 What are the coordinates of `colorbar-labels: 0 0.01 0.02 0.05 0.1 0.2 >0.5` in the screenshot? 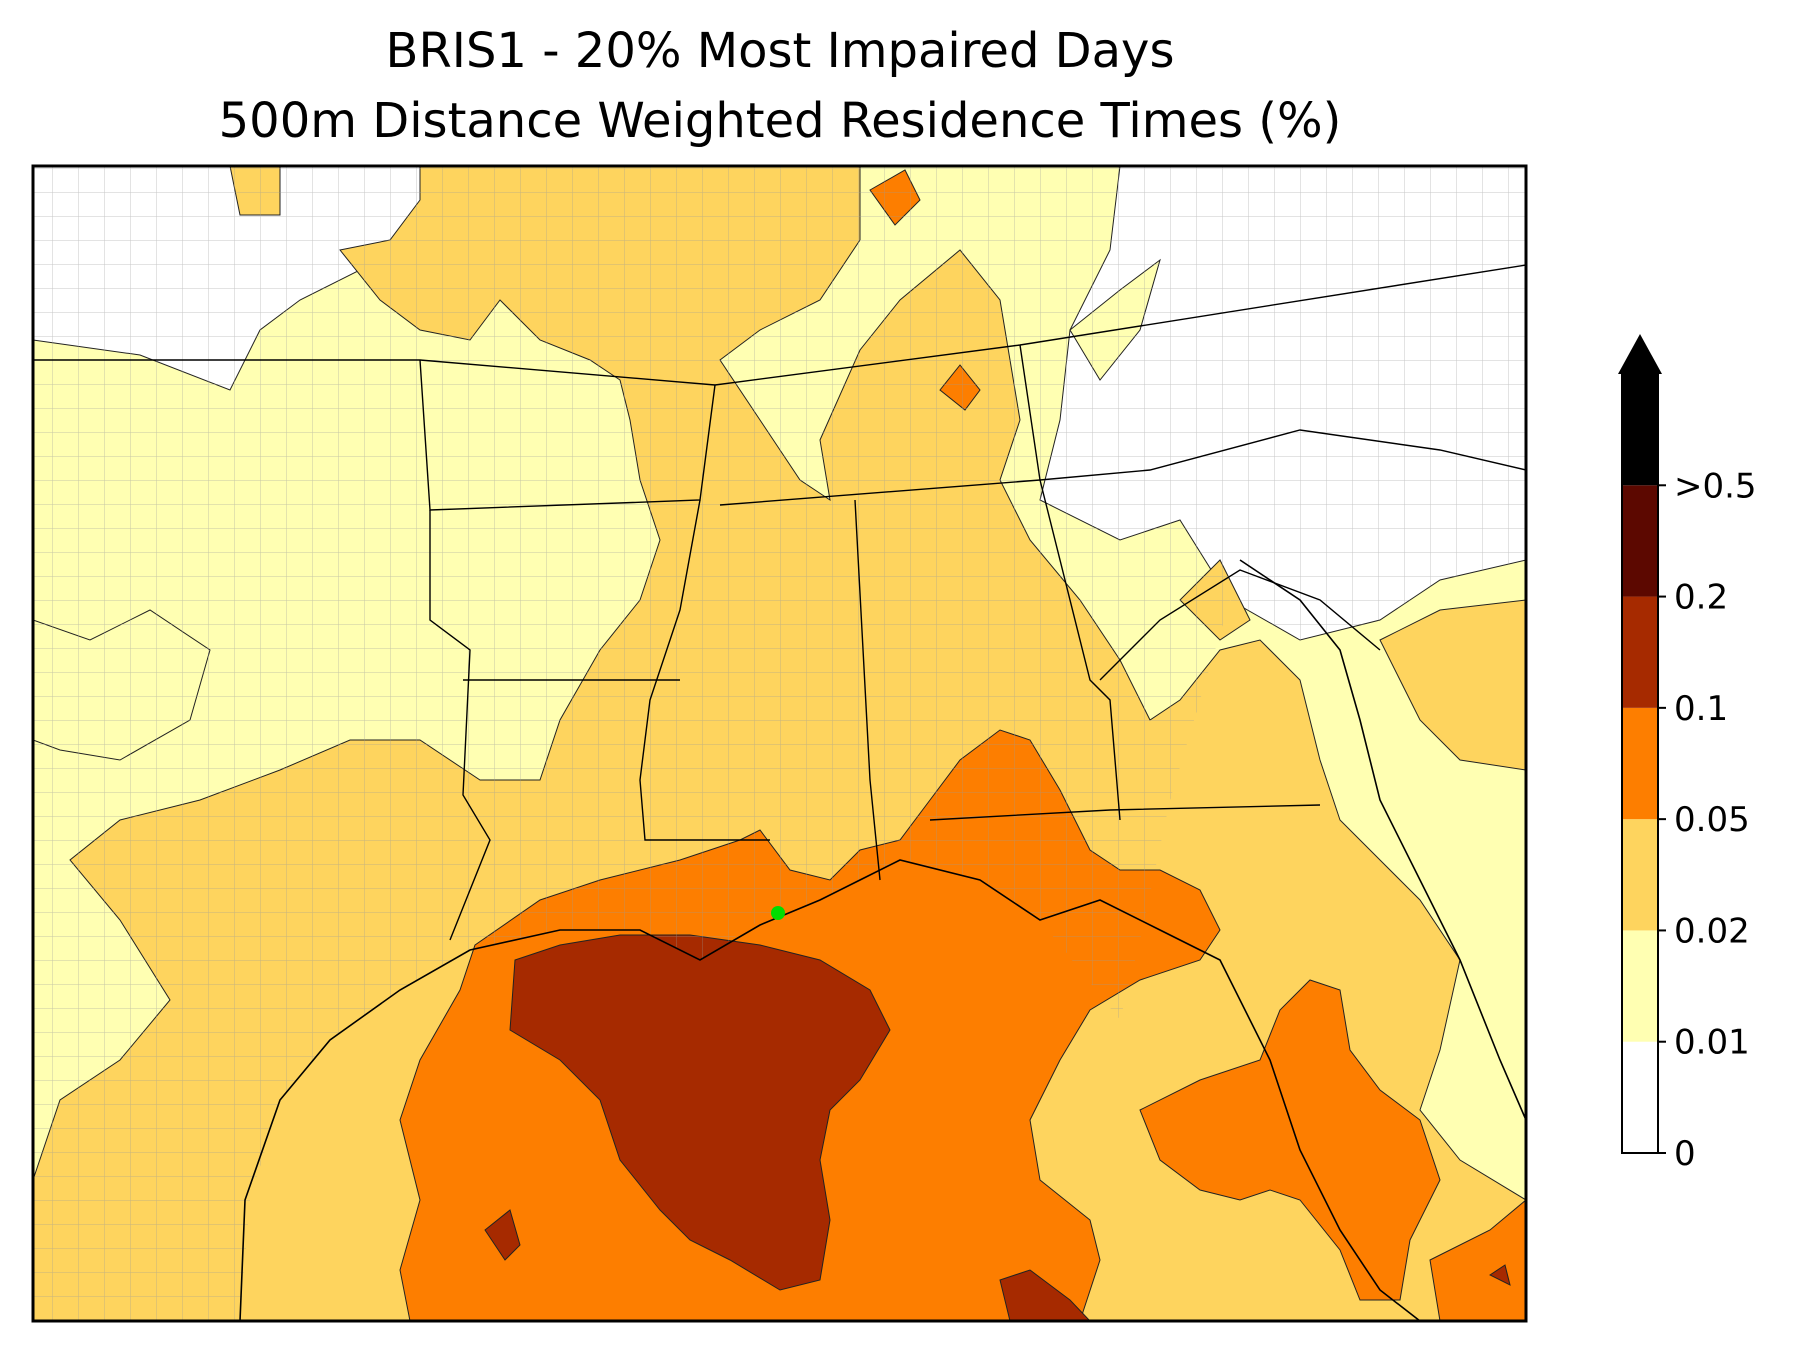 It's located at (1707, 820).